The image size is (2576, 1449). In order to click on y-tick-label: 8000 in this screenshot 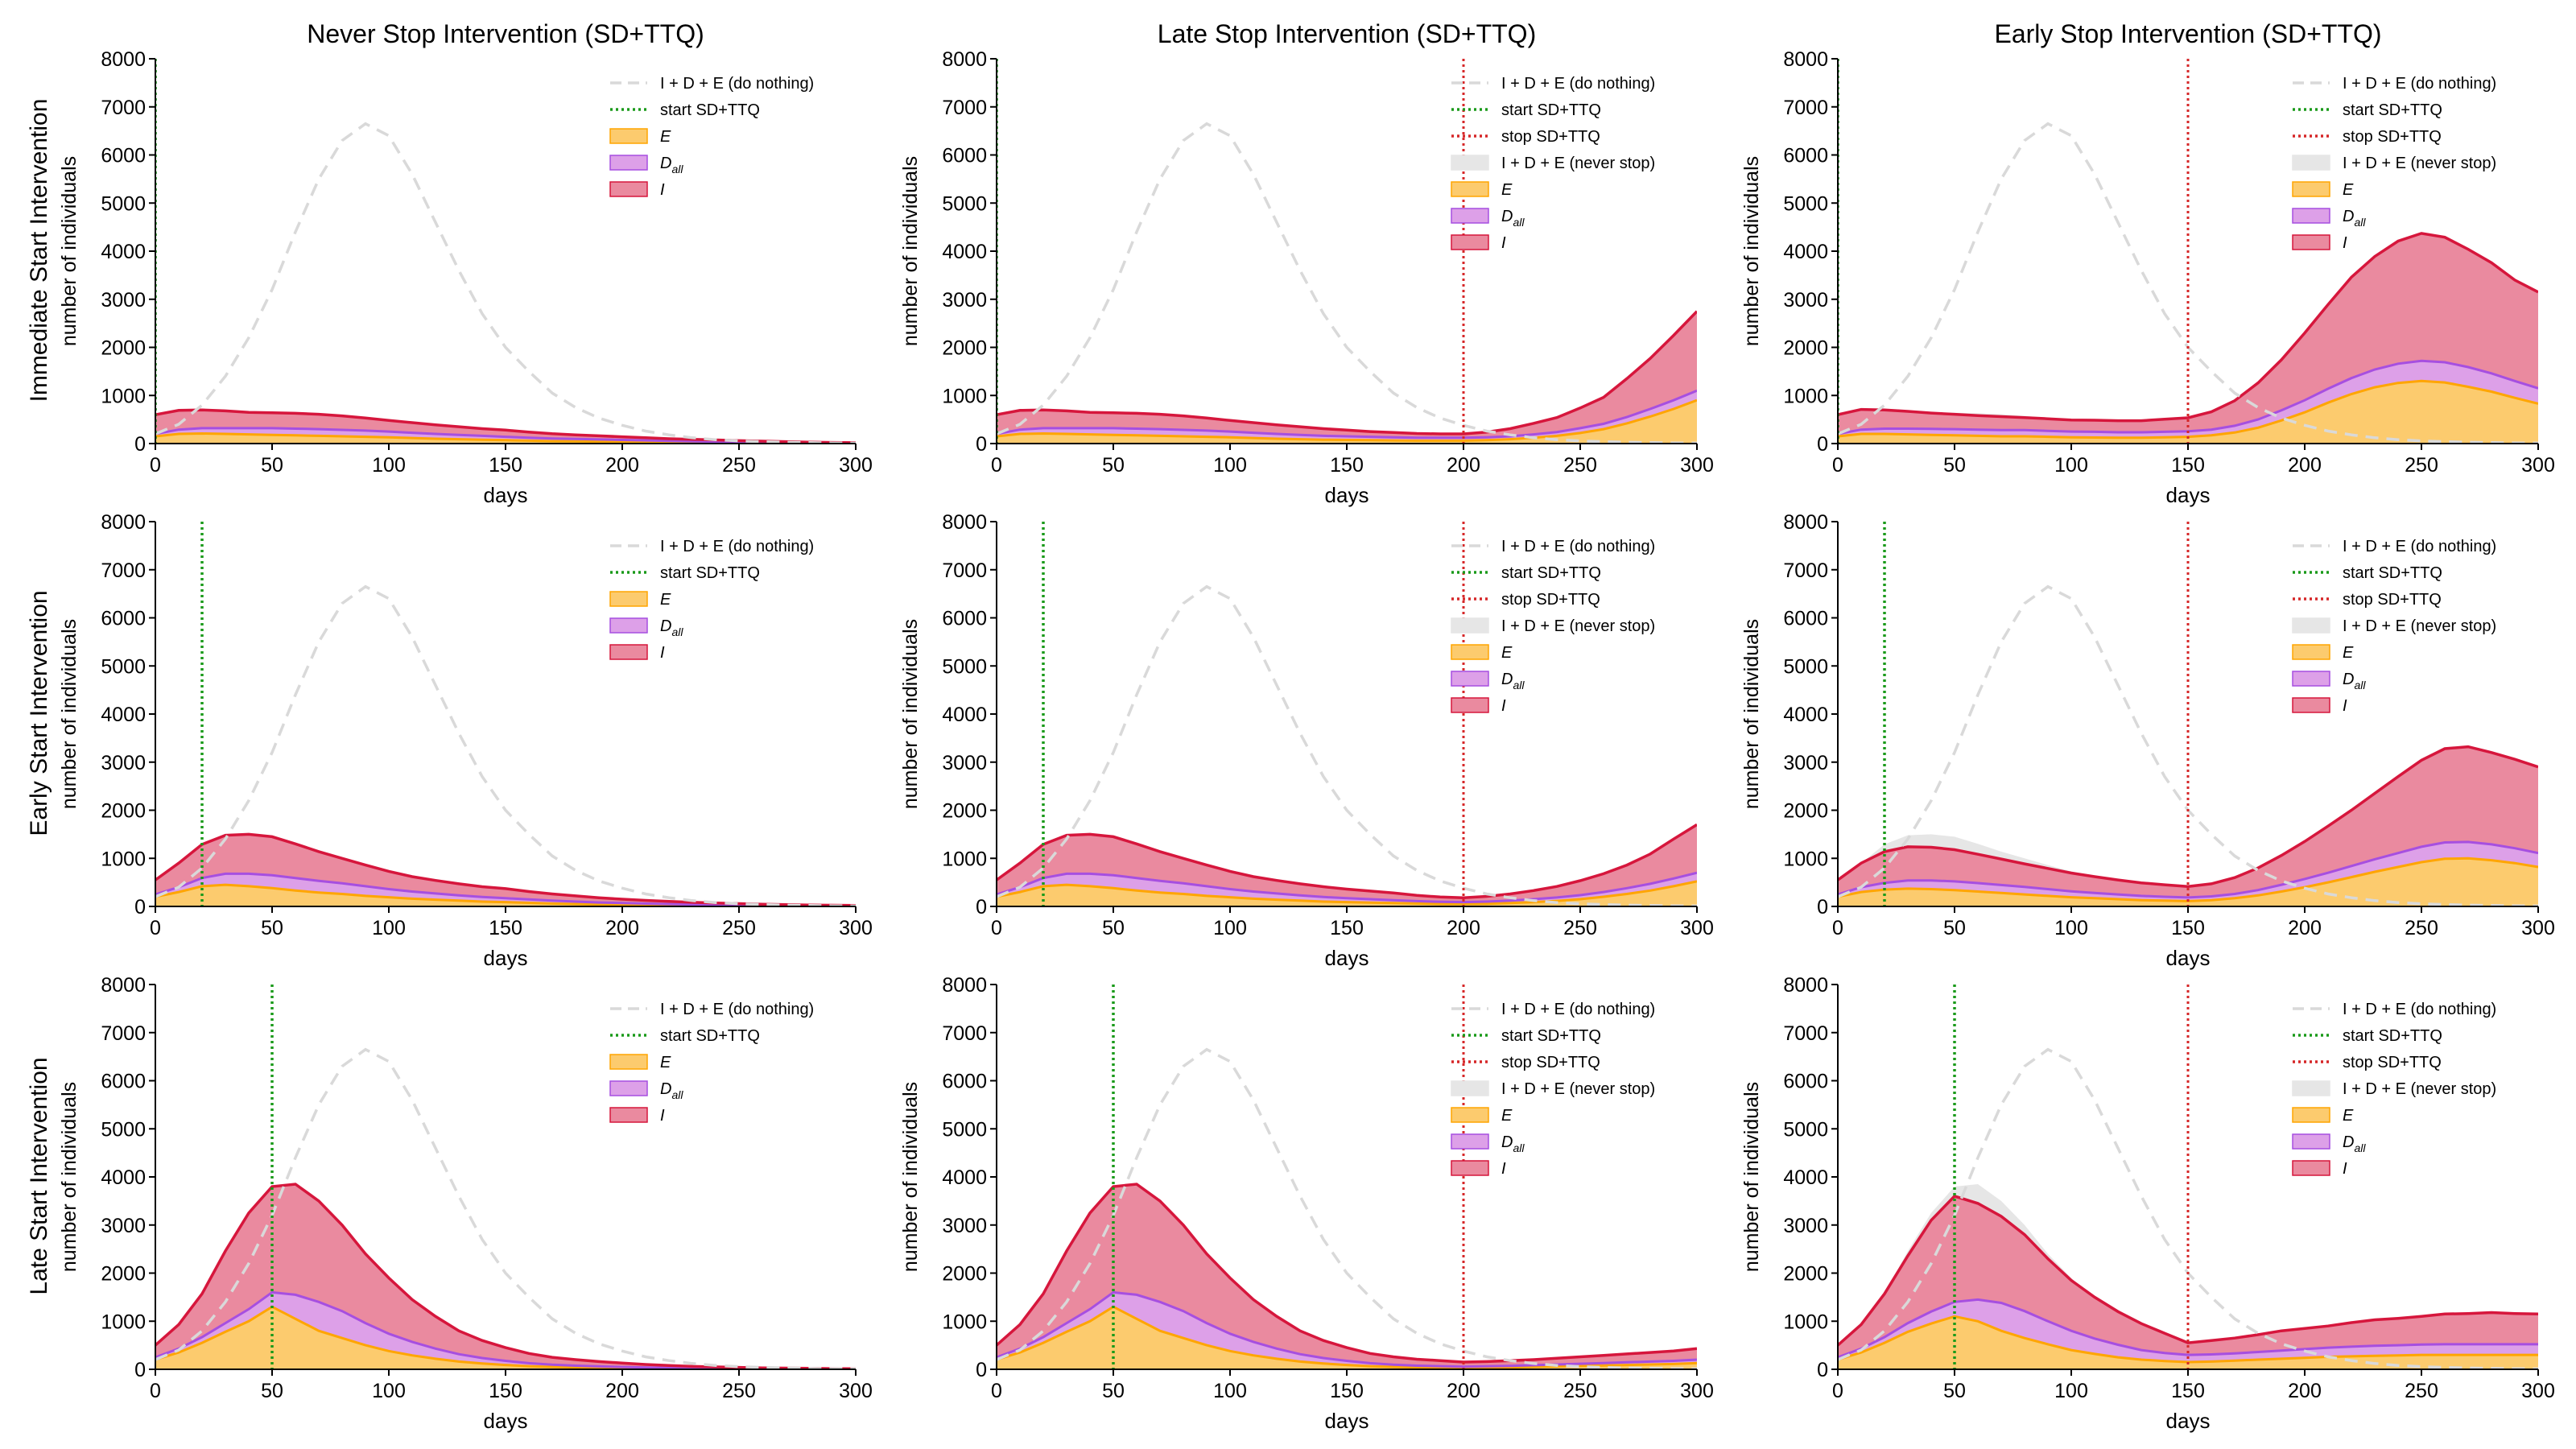, I will do `click(1805, 522)`.